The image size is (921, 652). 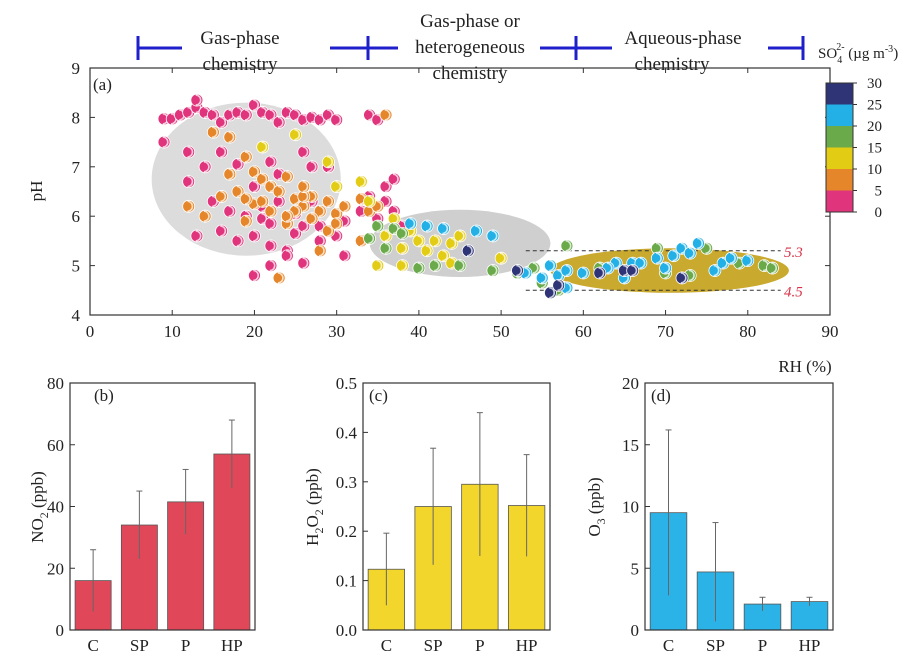 I want to click on panel-label-d: (d), so click(x=661, y=395).